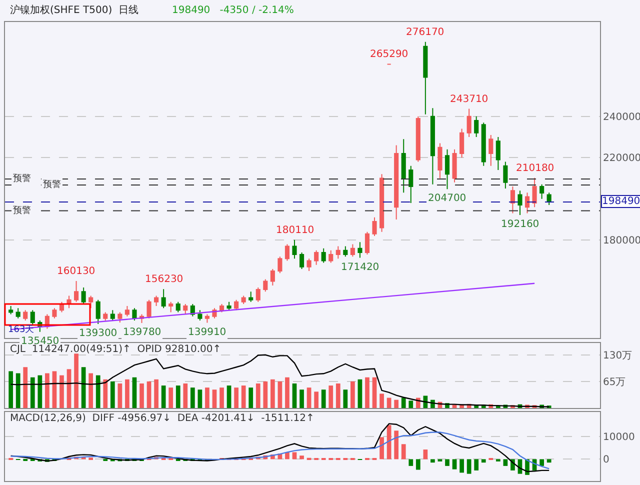 The image size is (640, 485). Describe the element at coordinates (425, 32) in the screenshot. I see `annotation: 276170` at that location.